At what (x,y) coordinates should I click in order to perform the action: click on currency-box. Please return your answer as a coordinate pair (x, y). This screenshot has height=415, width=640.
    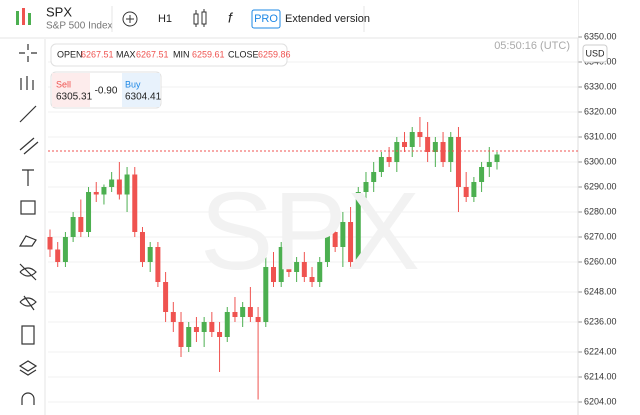
    Looking at the image, I should click on (595, 53).